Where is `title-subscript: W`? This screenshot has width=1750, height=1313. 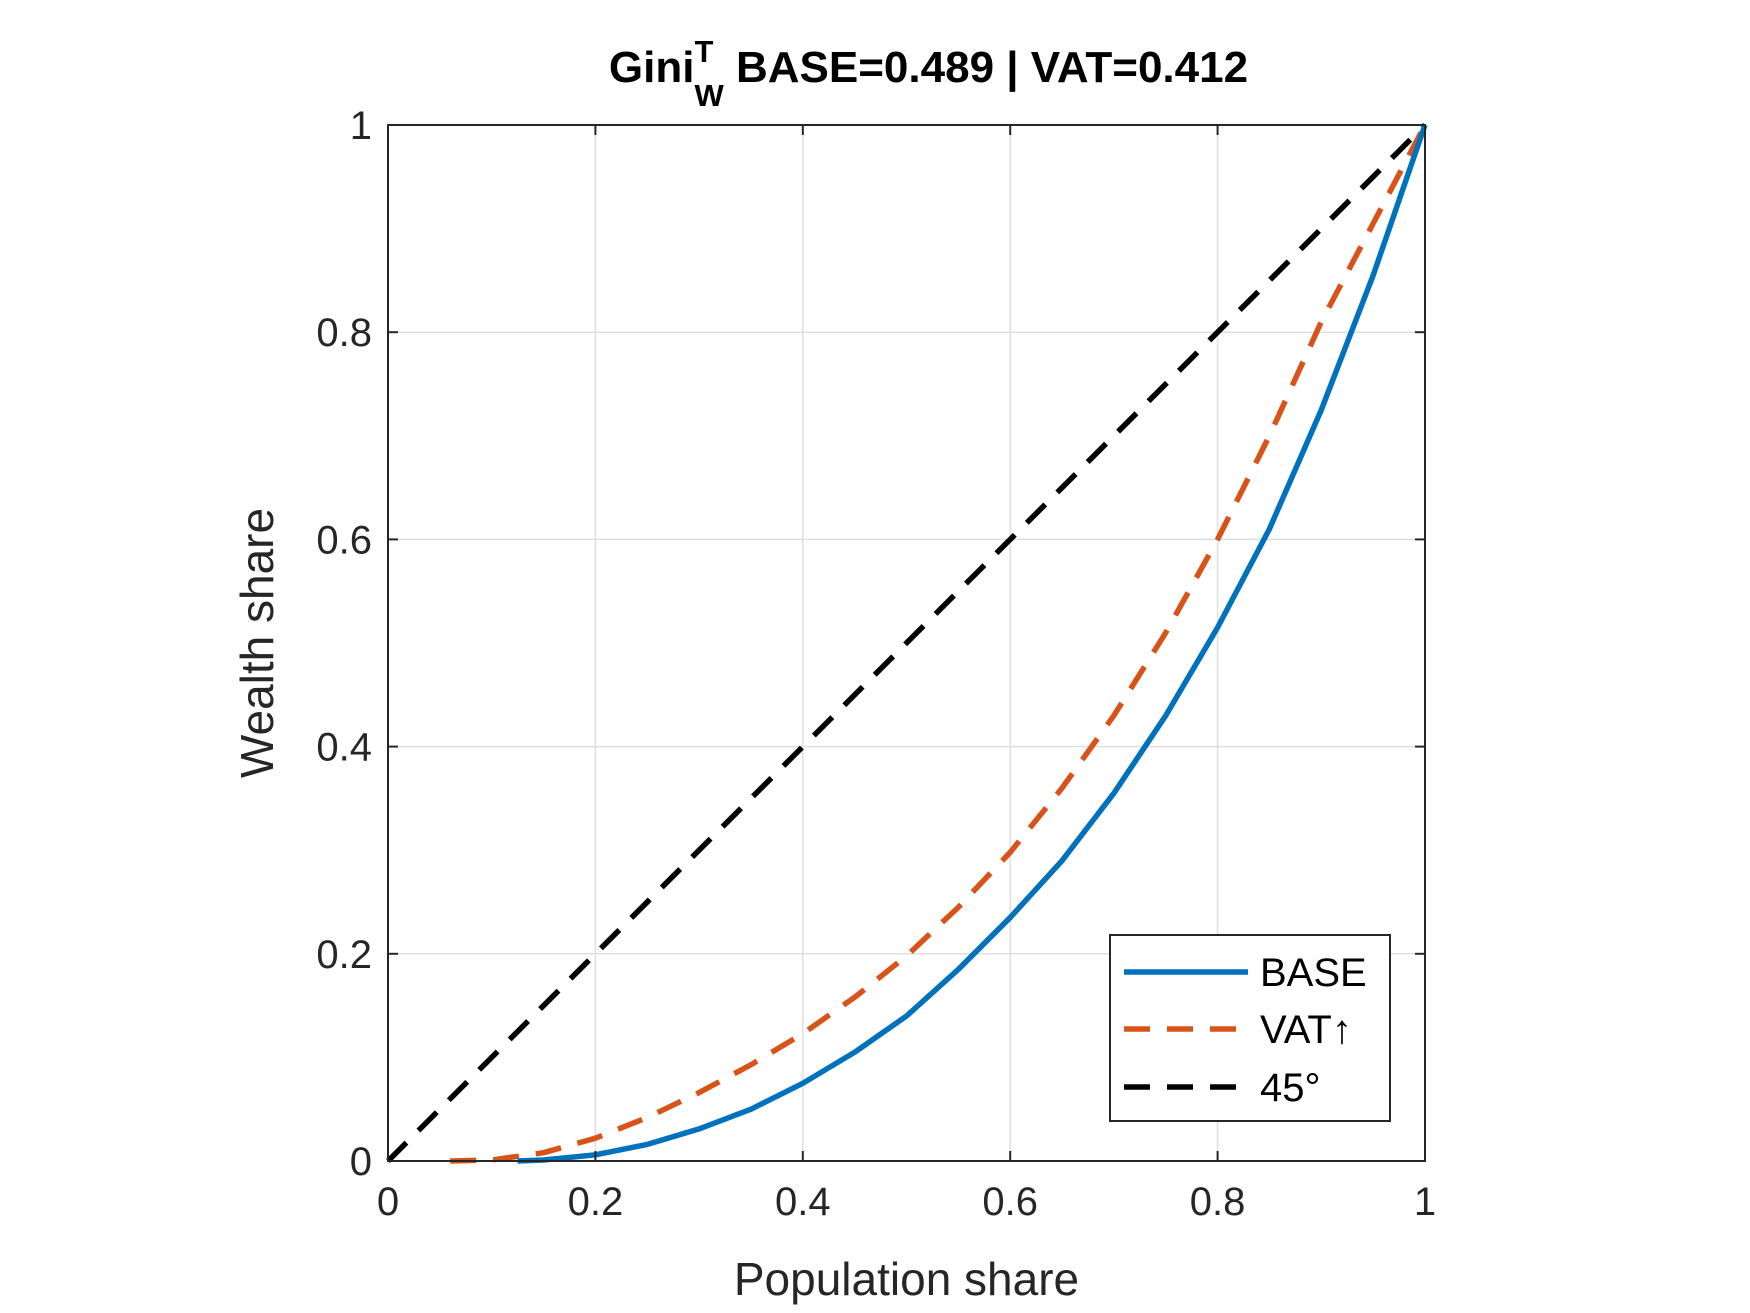 title-subscript: W is located at coordinates (710, 95).